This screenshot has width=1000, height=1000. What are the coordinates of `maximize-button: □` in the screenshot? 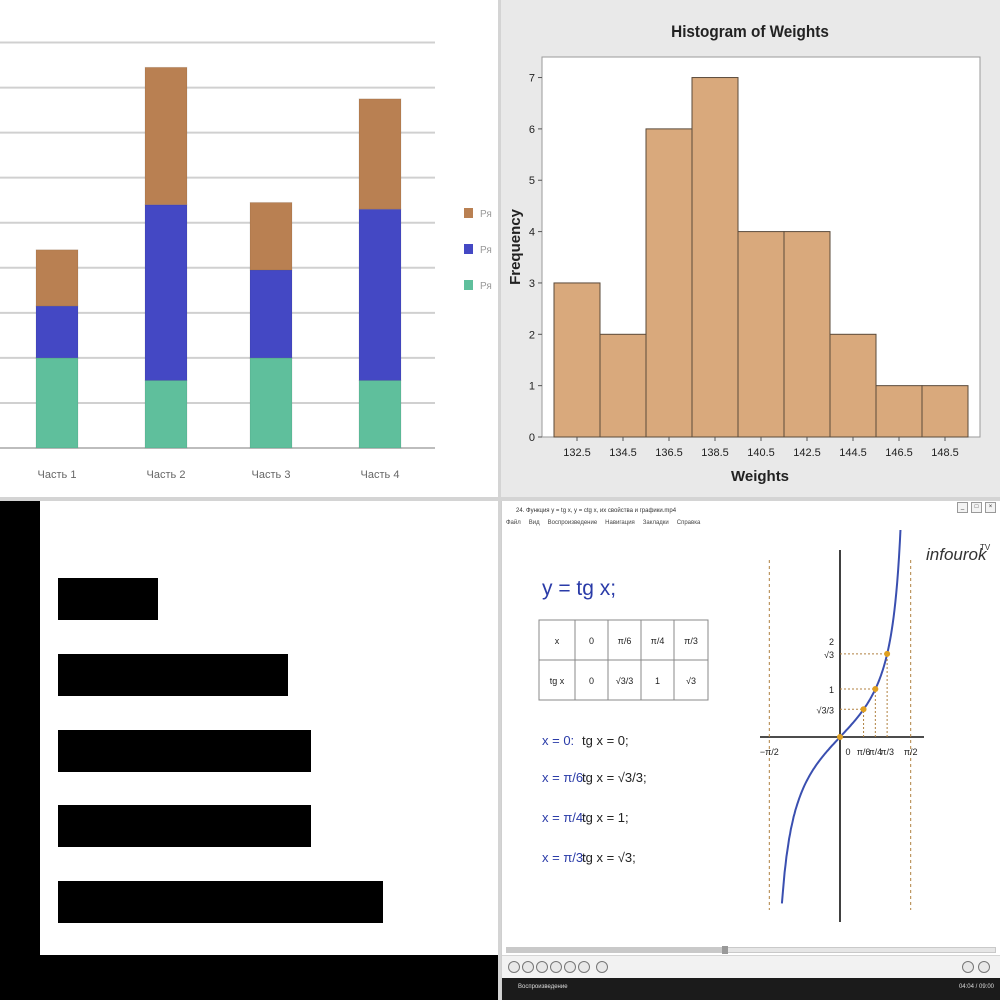 It's located at (976, 507).